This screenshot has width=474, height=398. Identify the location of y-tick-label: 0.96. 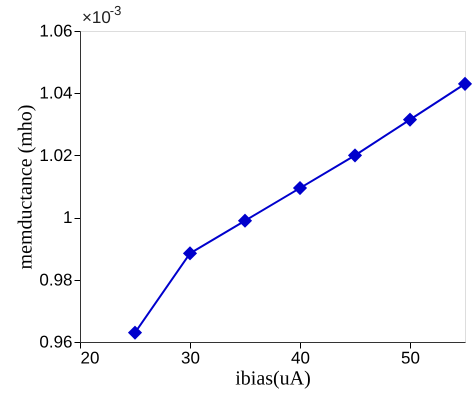
(55, 342).